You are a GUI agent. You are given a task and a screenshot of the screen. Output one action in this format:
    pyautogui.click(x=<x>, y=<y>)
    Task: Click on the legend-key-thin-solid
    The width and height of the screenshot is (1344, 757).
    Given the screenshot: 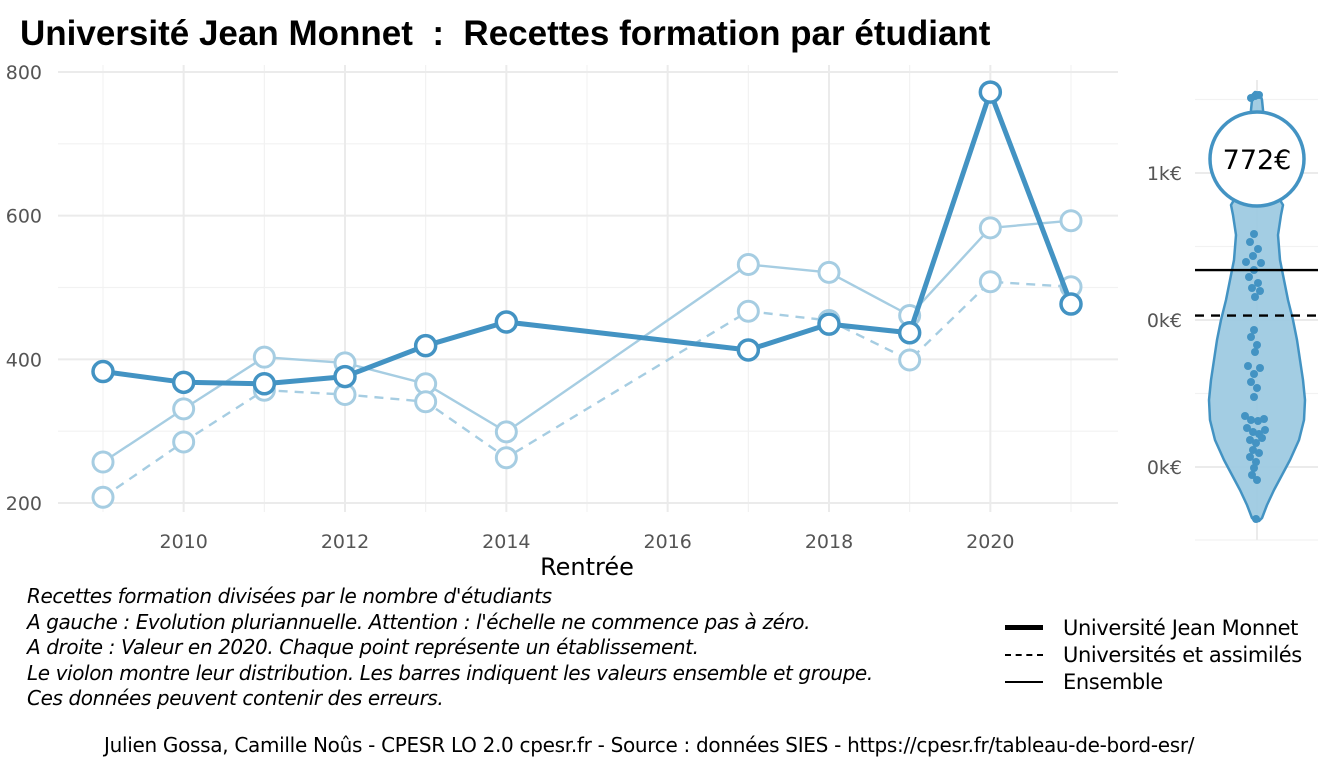 What is the action you would take?
    pyautogui.click(x=1024, y=681)
    